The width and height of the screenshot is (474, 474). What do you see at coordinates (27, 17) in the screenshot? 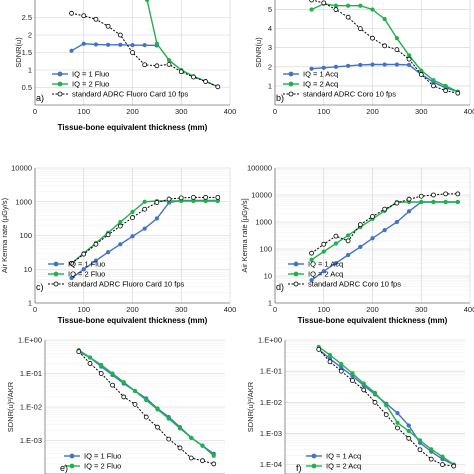
I see `y-tick-label: 2.5` at bounding box center [27, 17].